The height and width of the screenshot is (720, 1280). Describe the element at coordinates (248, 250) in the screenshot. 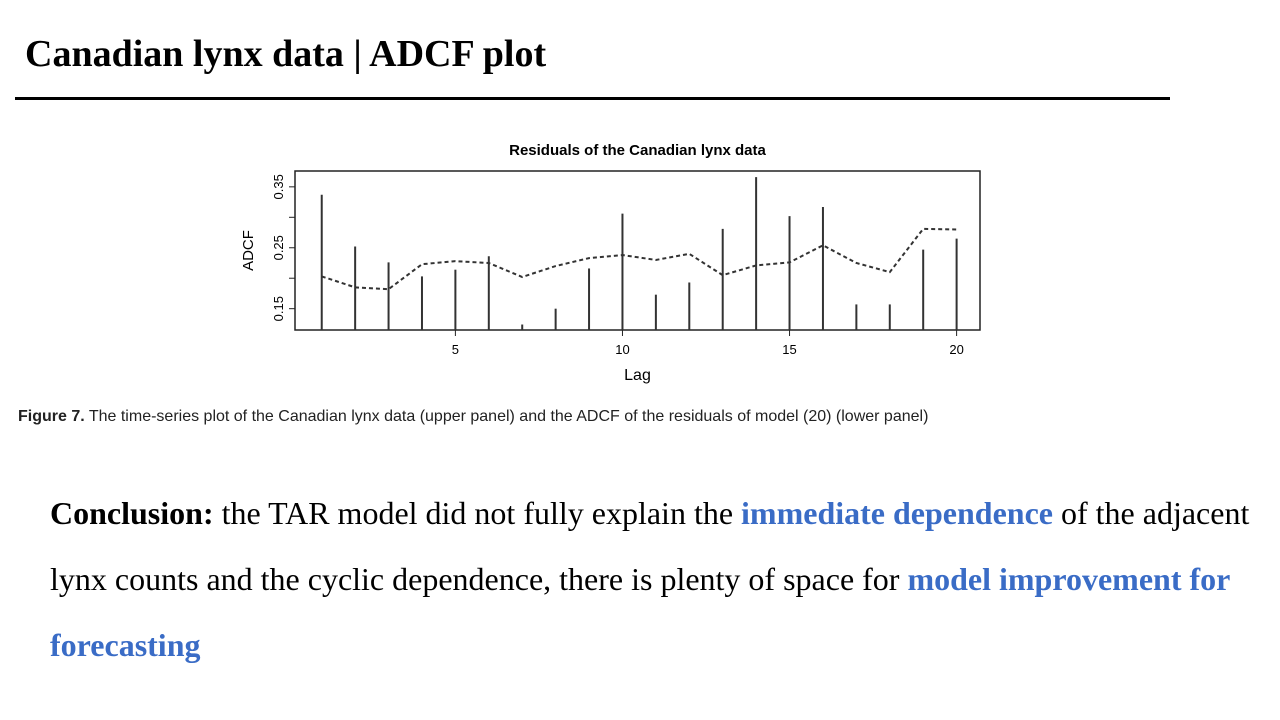

I see `y-axis-label: ADCF` at that location.